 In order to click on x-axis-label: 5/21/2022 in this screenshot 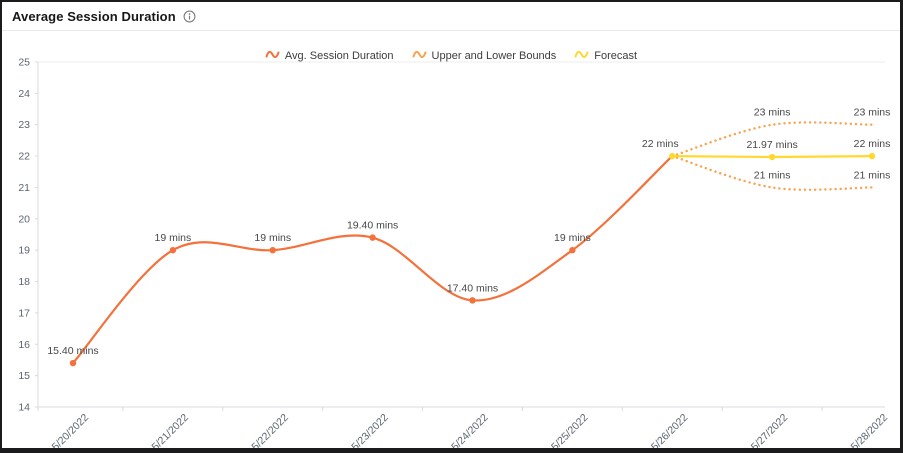, I will do `click(170, 431)`.